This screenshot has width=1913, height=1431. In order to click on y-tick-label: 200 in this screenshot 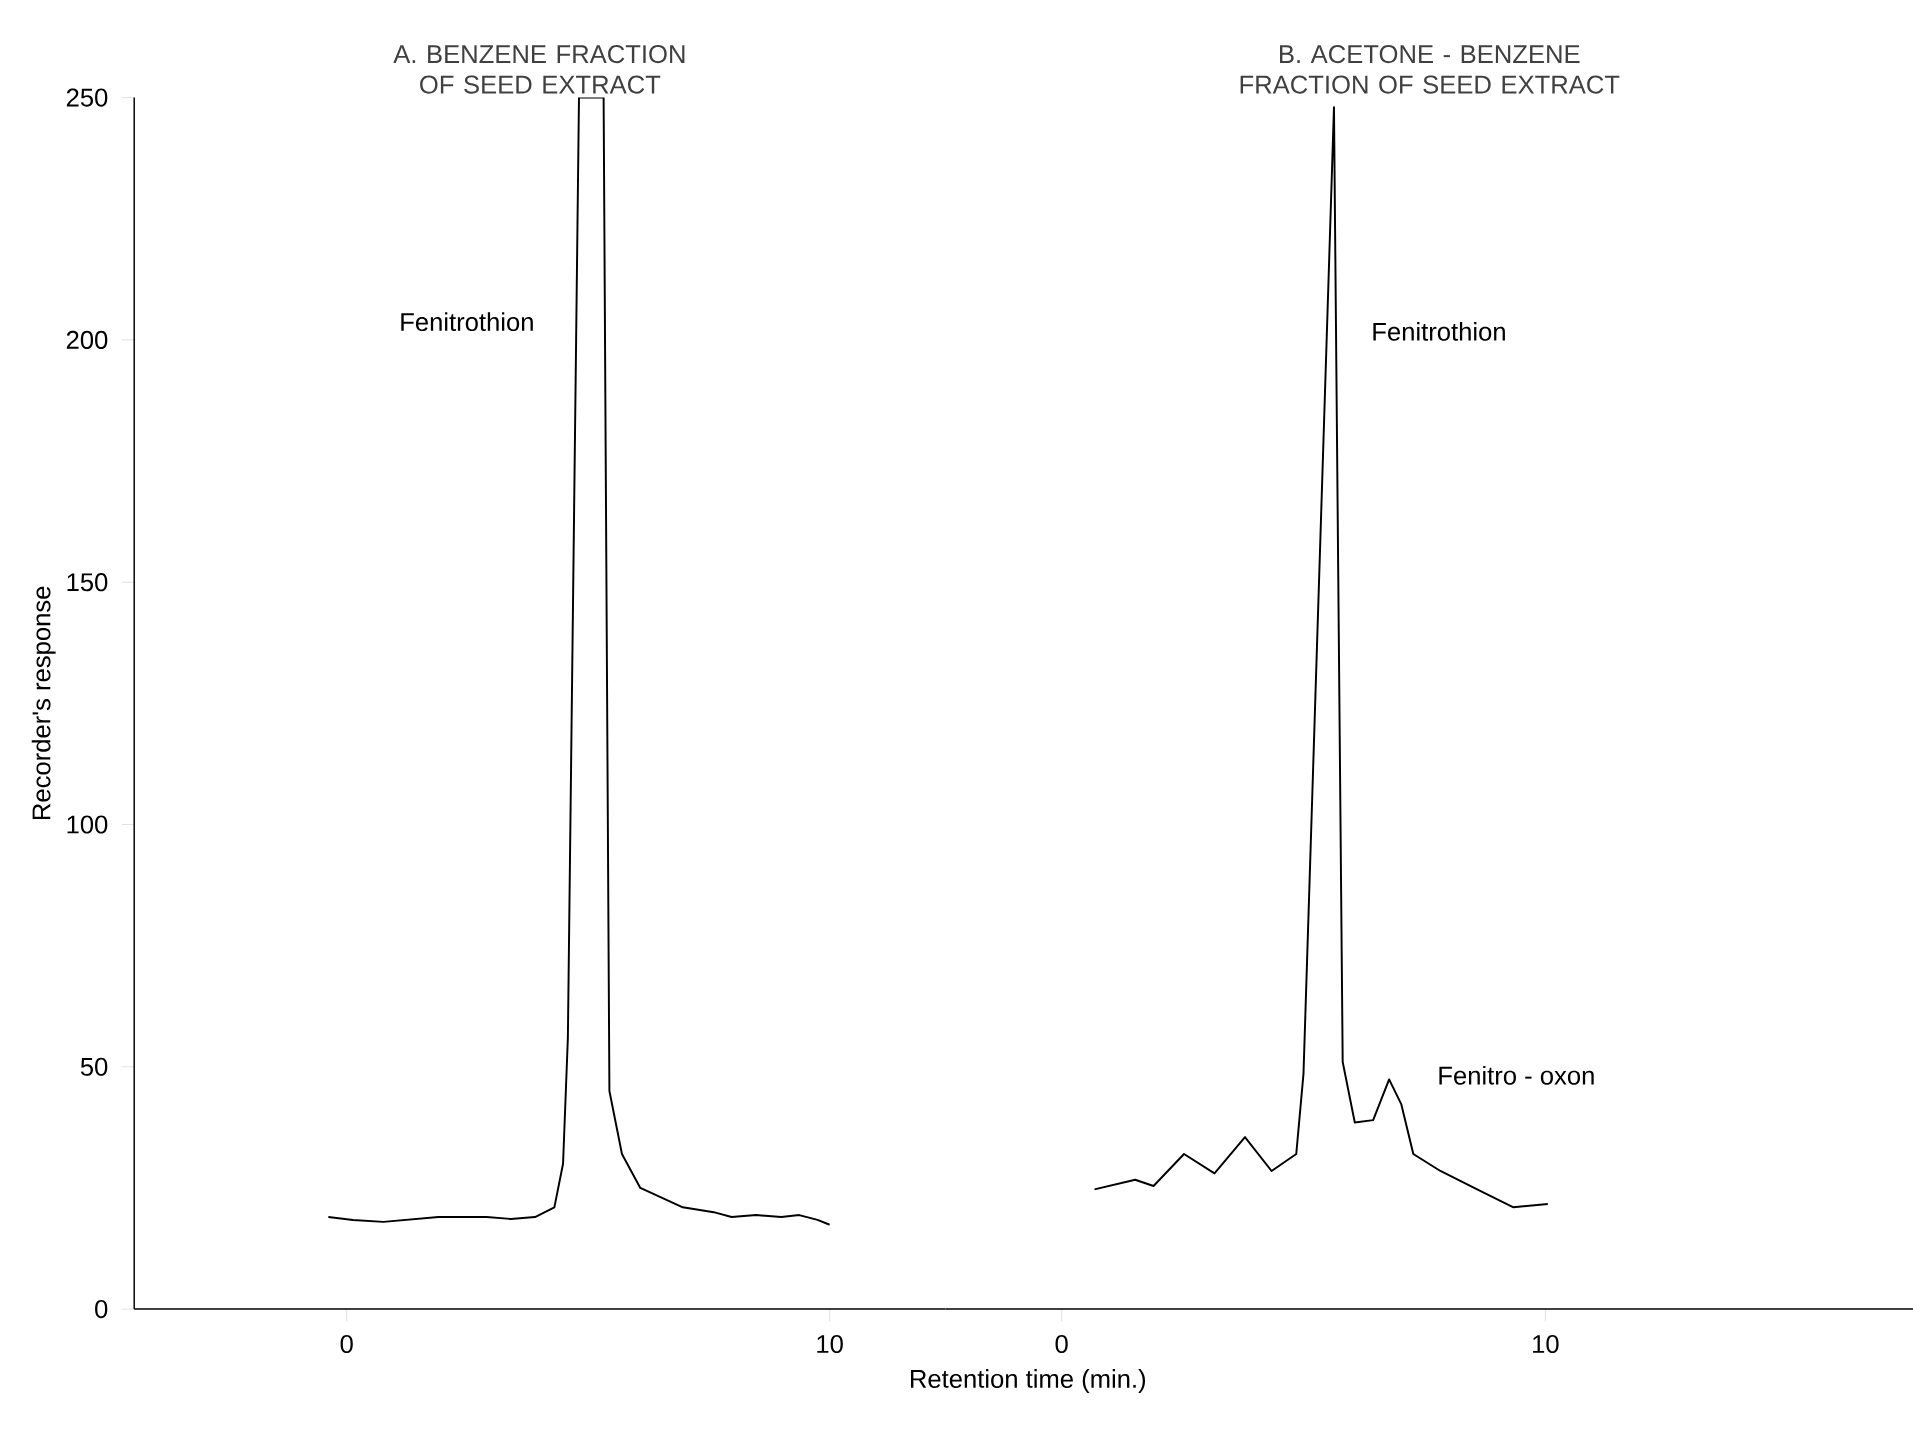, I will do `click(87, 339)`.